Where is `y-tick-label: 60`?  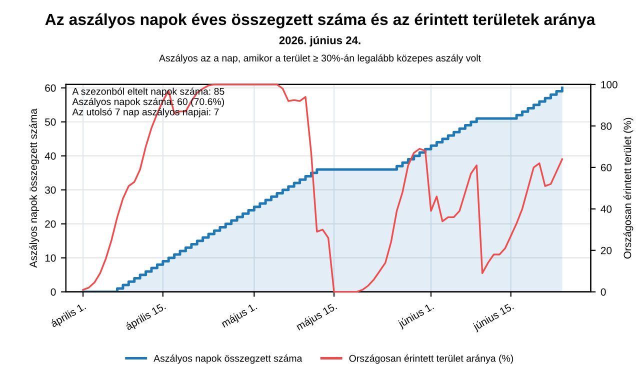 y-tick-label: 60 is located at coordinates (50, 88).